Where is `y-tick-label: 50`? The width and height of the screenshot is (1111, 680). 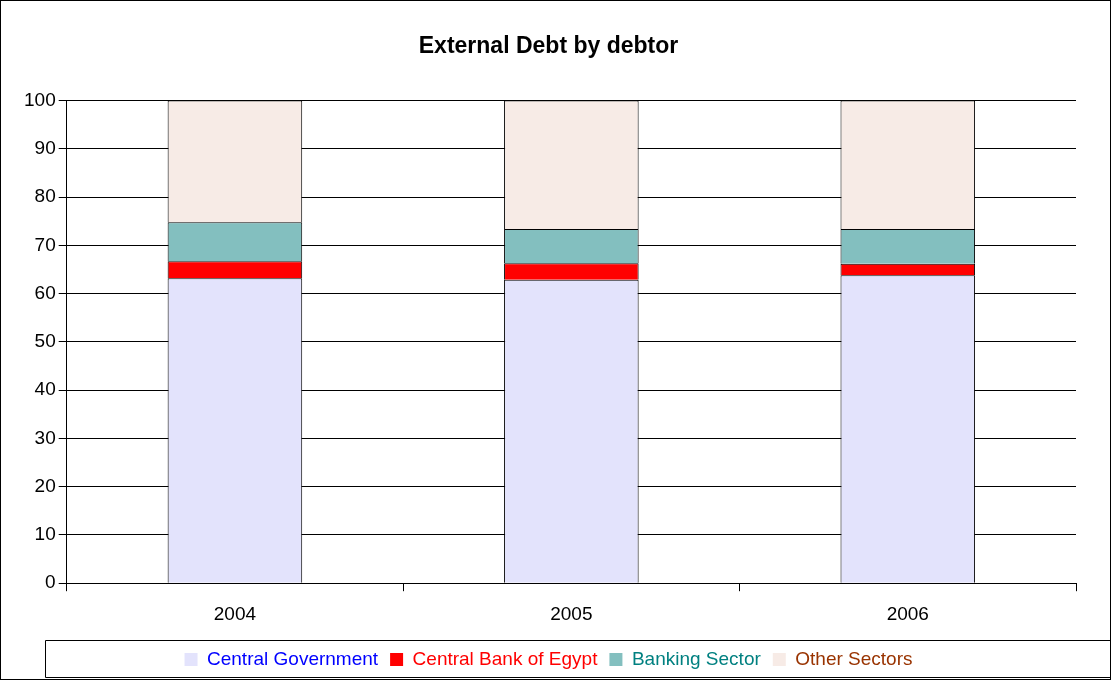 y-tick-label: 50 is located at coordinates (45, 341).